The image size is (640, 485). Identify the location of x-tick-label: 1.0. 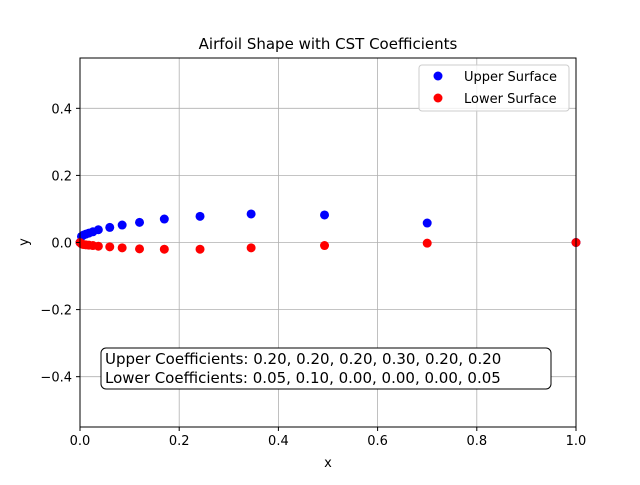
(576, 441).